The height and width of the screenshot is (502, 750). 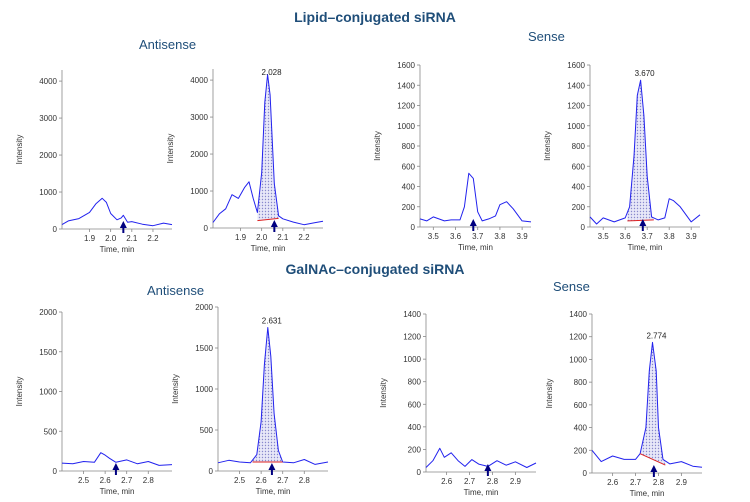 I want to click on group-label-lipid-antisense: Antisense, so click(x=168, y=44).